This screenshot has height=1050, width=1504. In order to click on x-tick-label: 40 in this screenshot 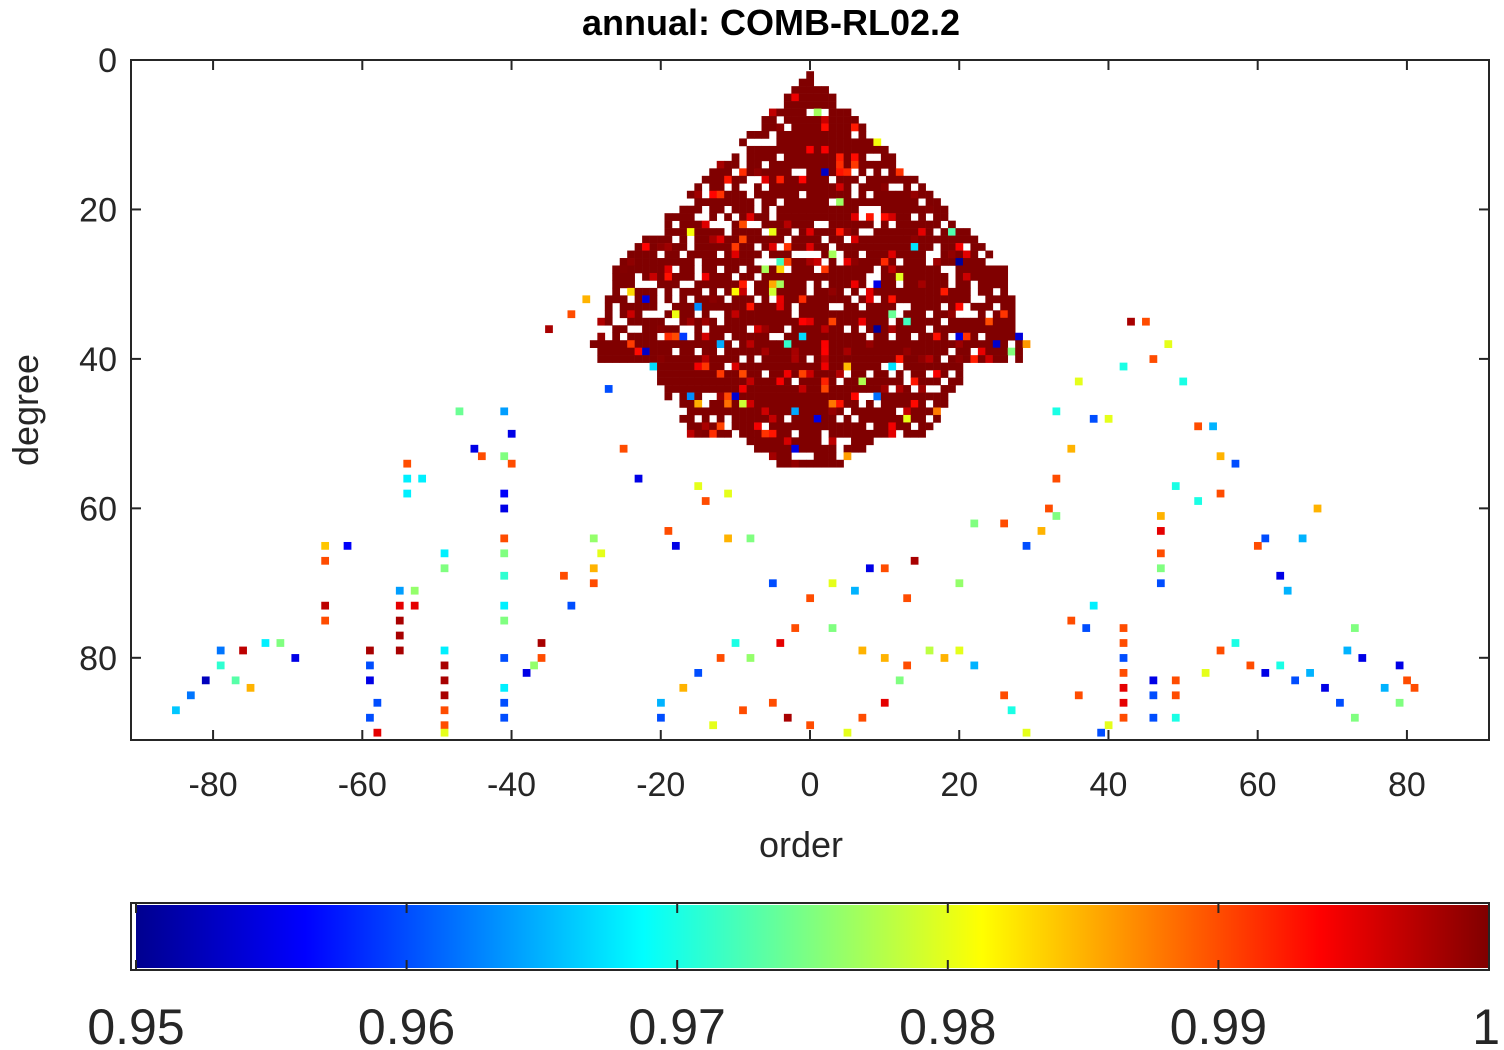, I will do `click(1109, 785)`.